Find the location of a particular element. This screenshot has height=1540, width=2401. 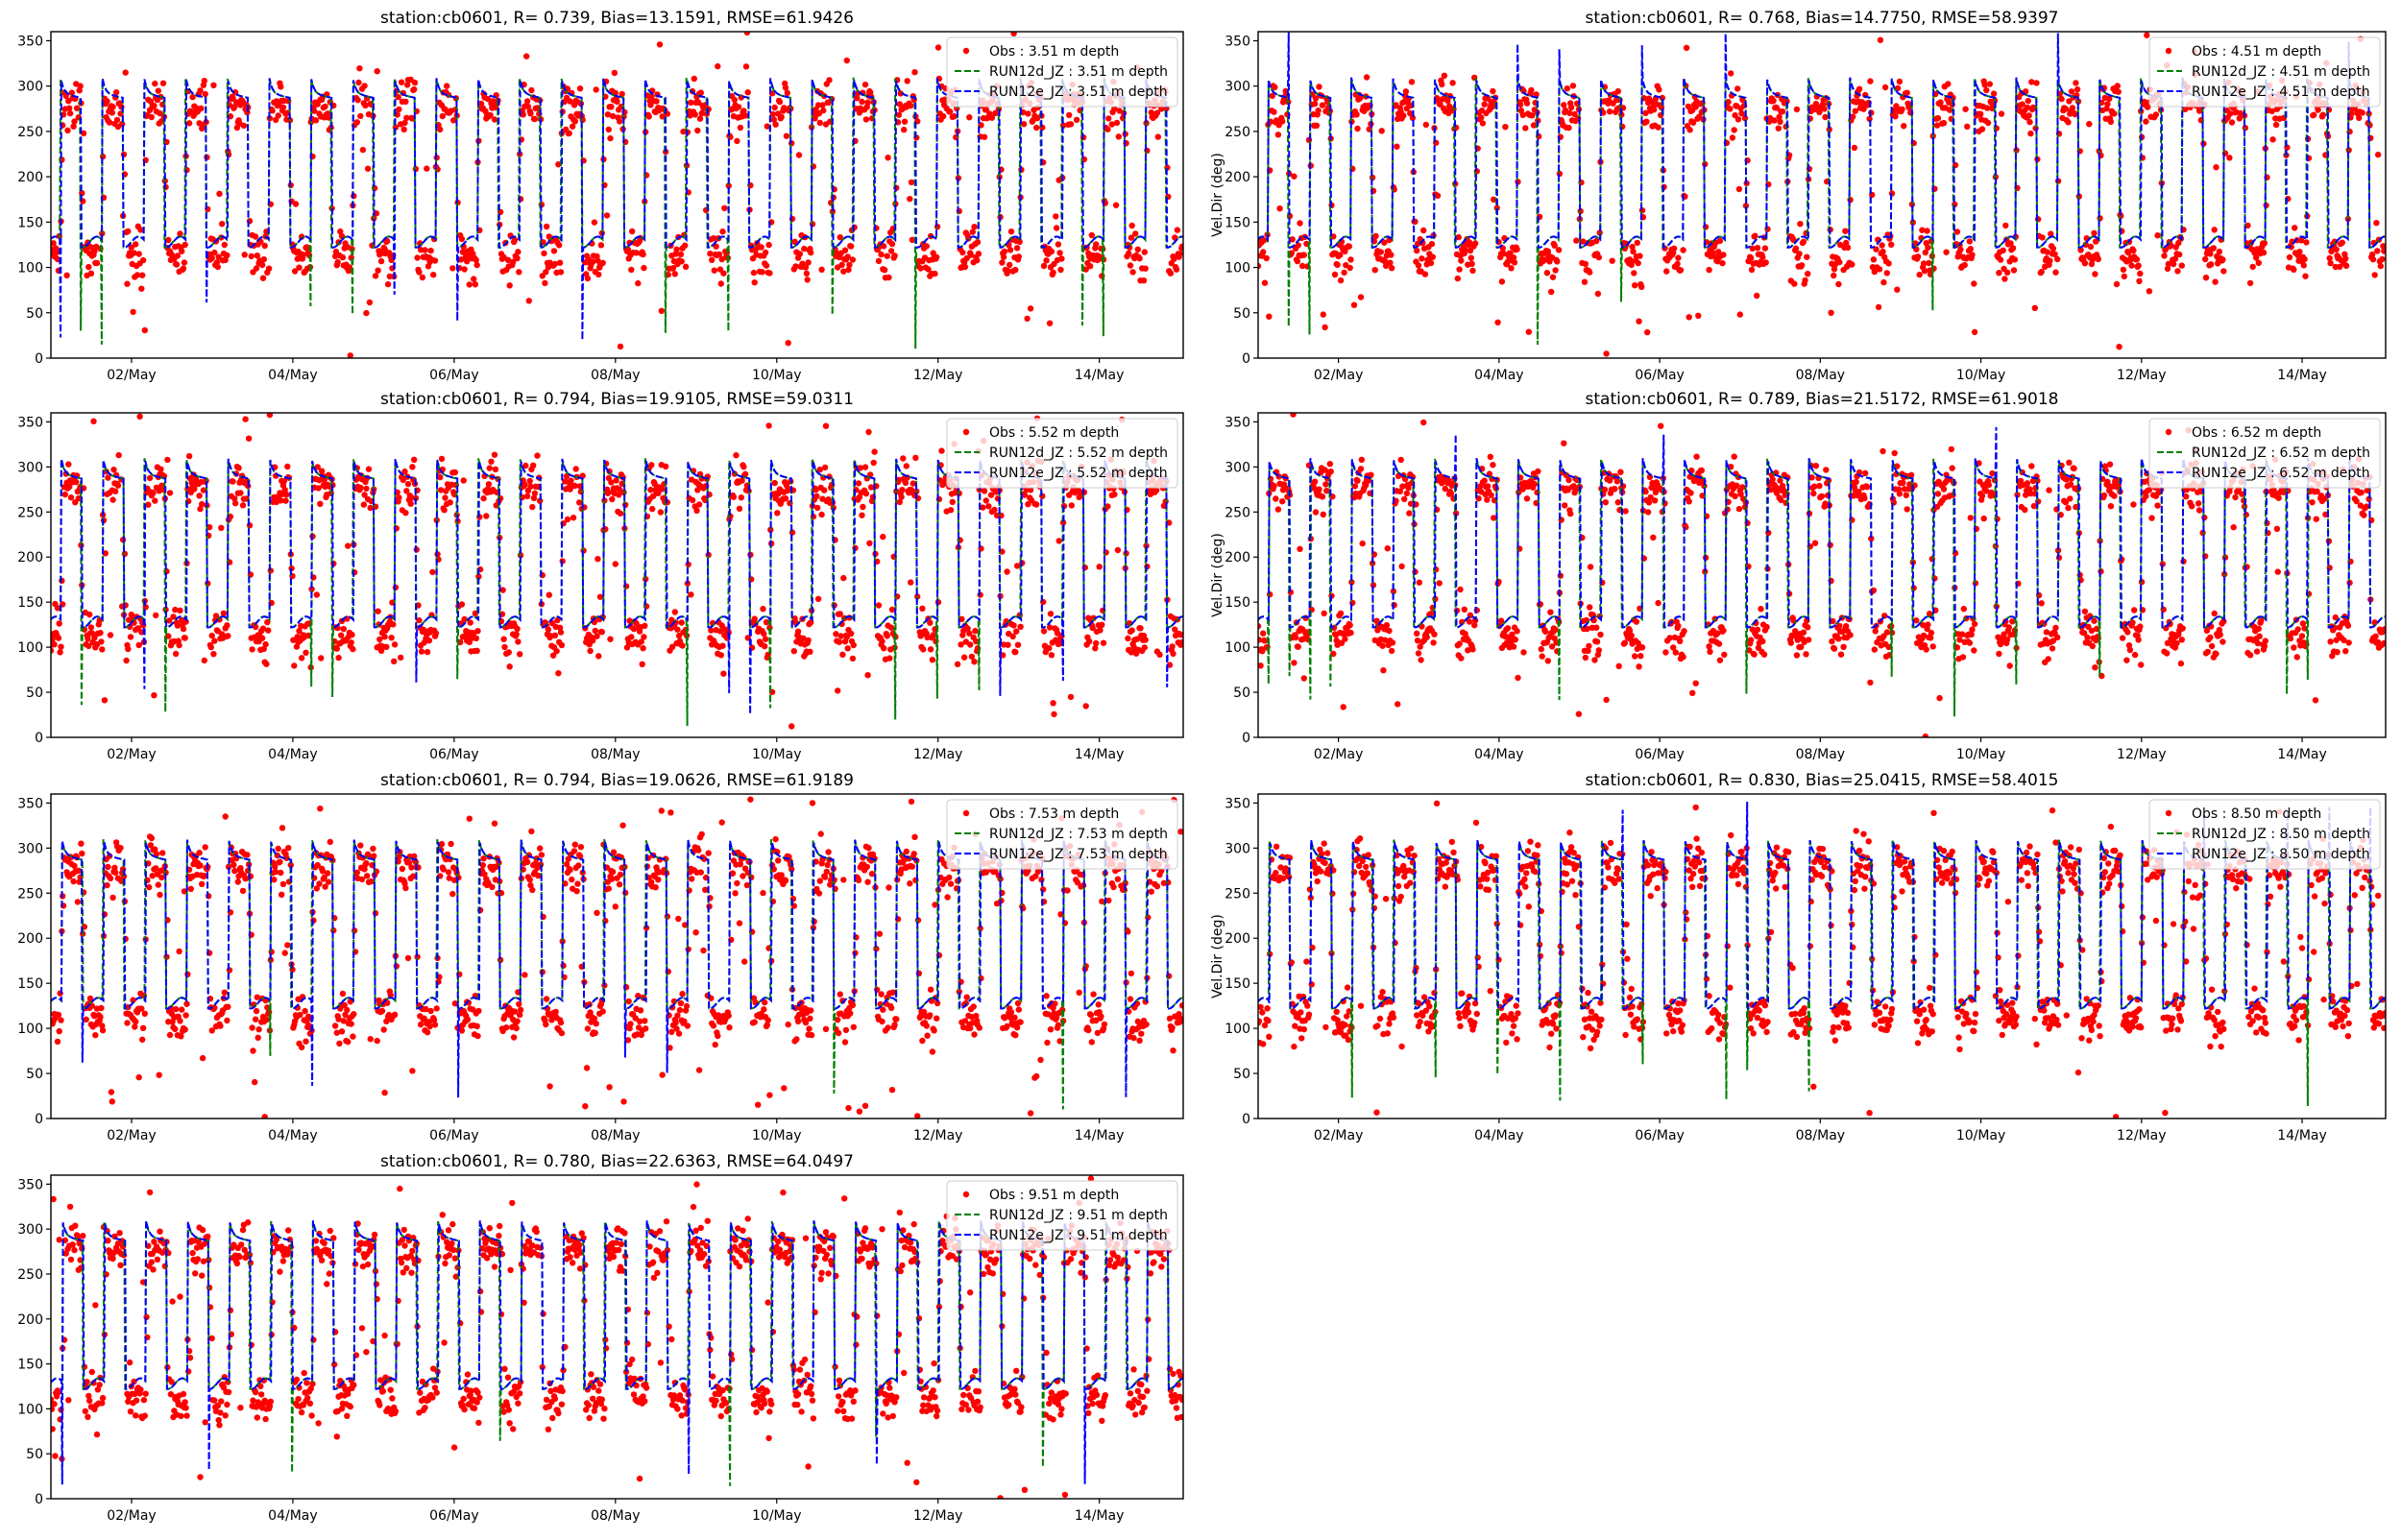

x-tick-label: 06/May is located at coordinates (1660, 375).